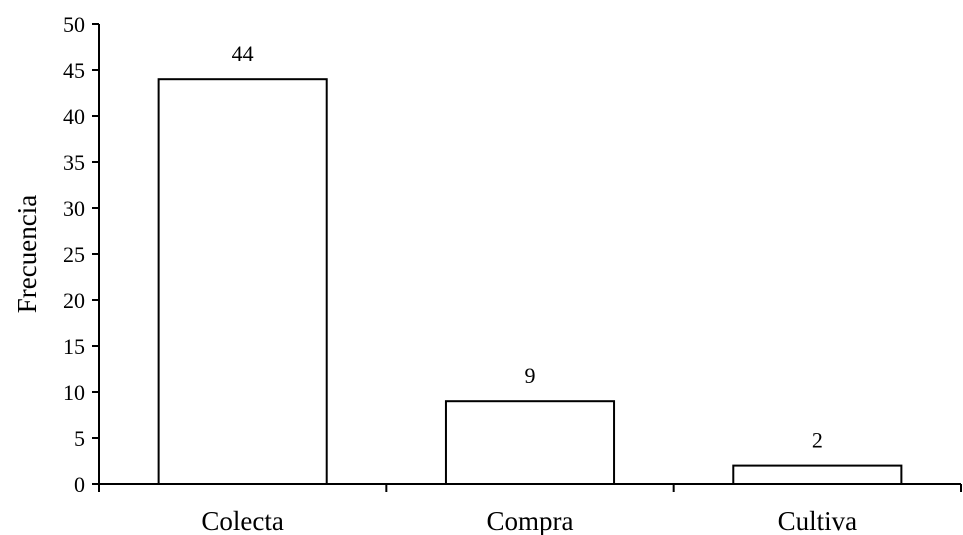  What do you see at coordinates (74, 254) in the screenshot?
I see `y-tick-label: 25` at bounding box center [74, 254].